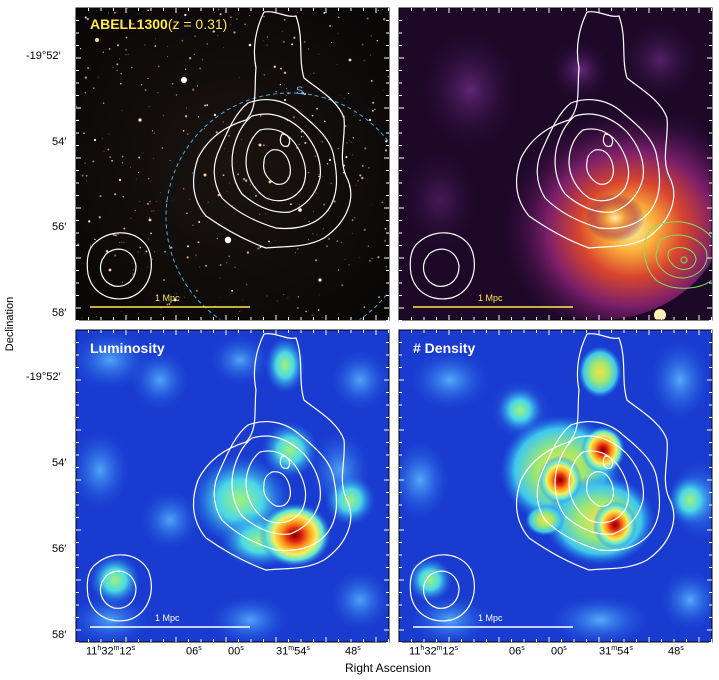 This screenshot has height=680, width=719. I want to click on ytick-top-4: 58′, so click(59, 313).